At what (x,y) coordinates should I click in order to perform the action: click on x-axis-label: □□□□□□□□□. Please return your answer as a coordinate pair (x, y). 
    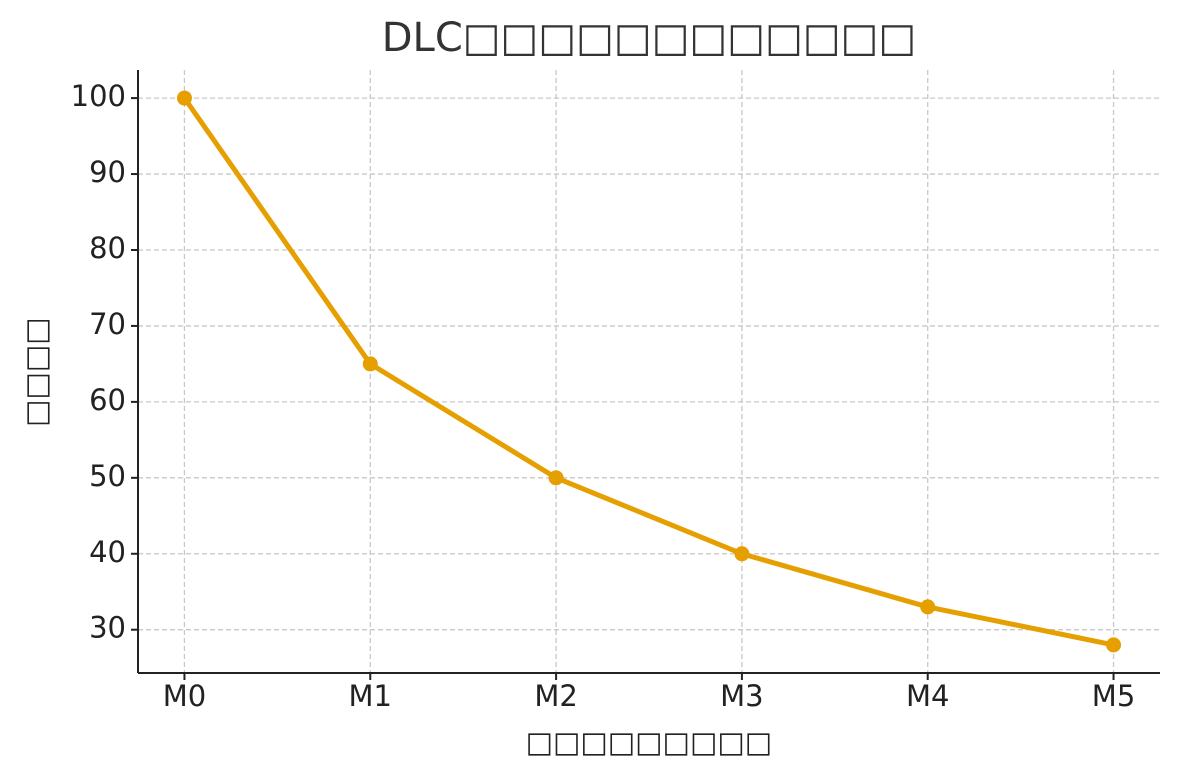
    Looking at the image, I should click on (649, 742).